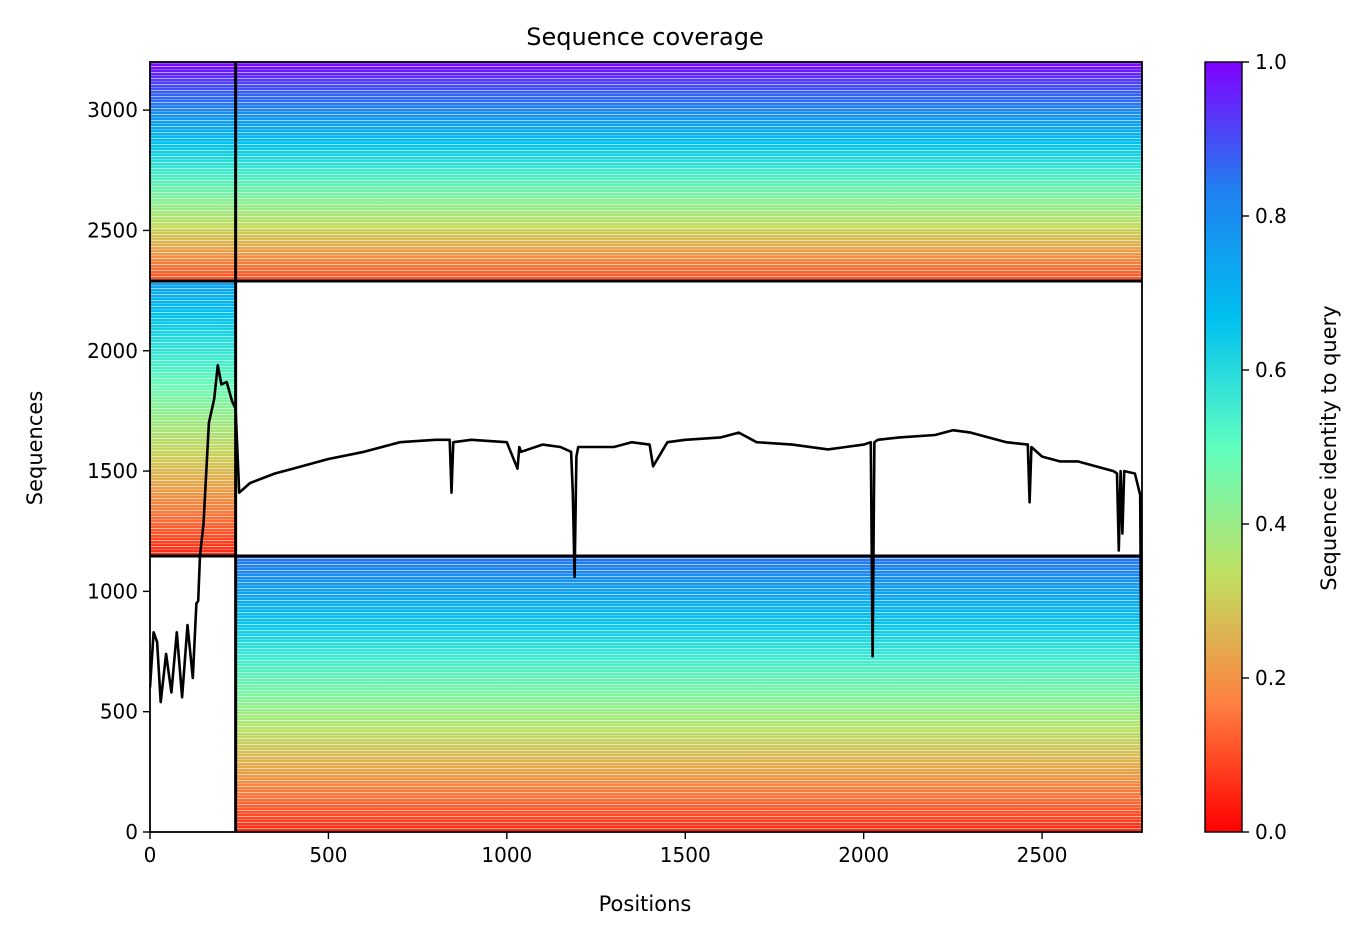  What do you see at coordinates (35, 448) in the screenshot?
I see `y-axis-label: Sequences` at bounding box center [35, 448].